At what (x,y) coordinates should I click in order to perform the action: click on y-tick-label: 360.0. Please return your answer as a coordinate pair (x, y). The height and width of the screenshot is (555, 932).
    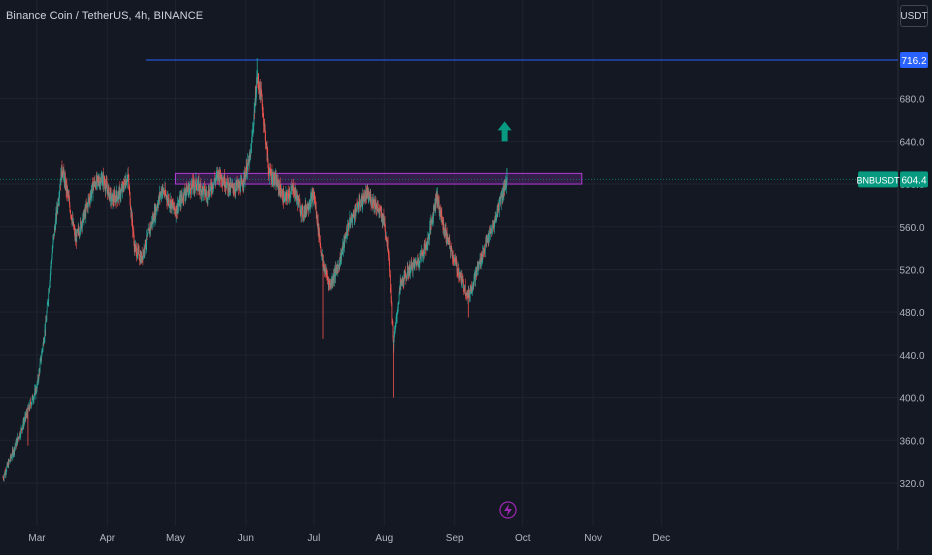
    Looking at the image, I should click on (911, 441).